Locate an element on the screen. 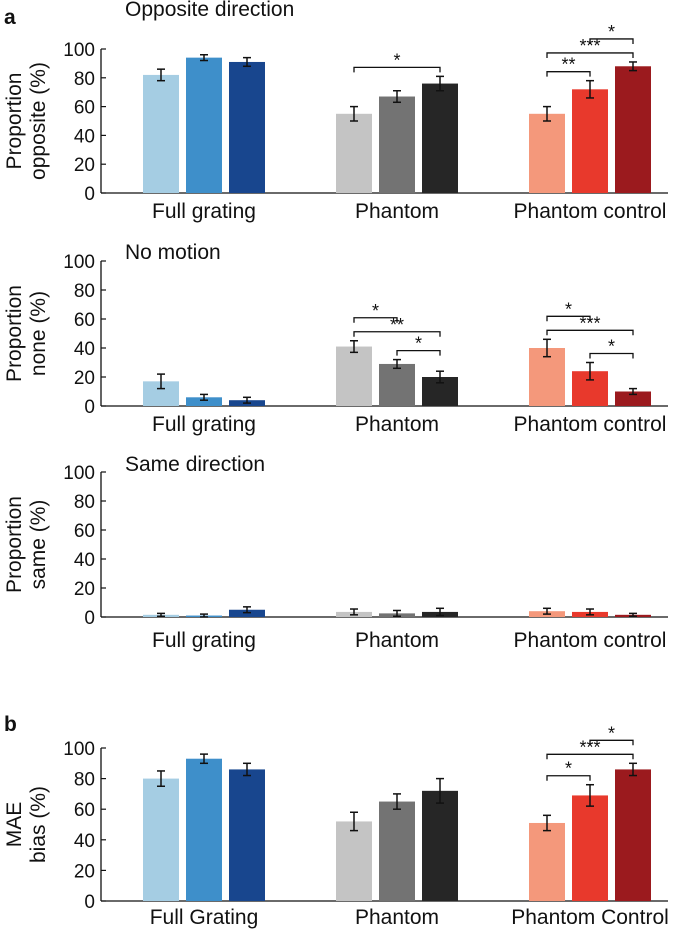 The width and height of the screenshot is (685, 936). y-axis-label: Proportionnone (%) is located at coordinates (26, 333).